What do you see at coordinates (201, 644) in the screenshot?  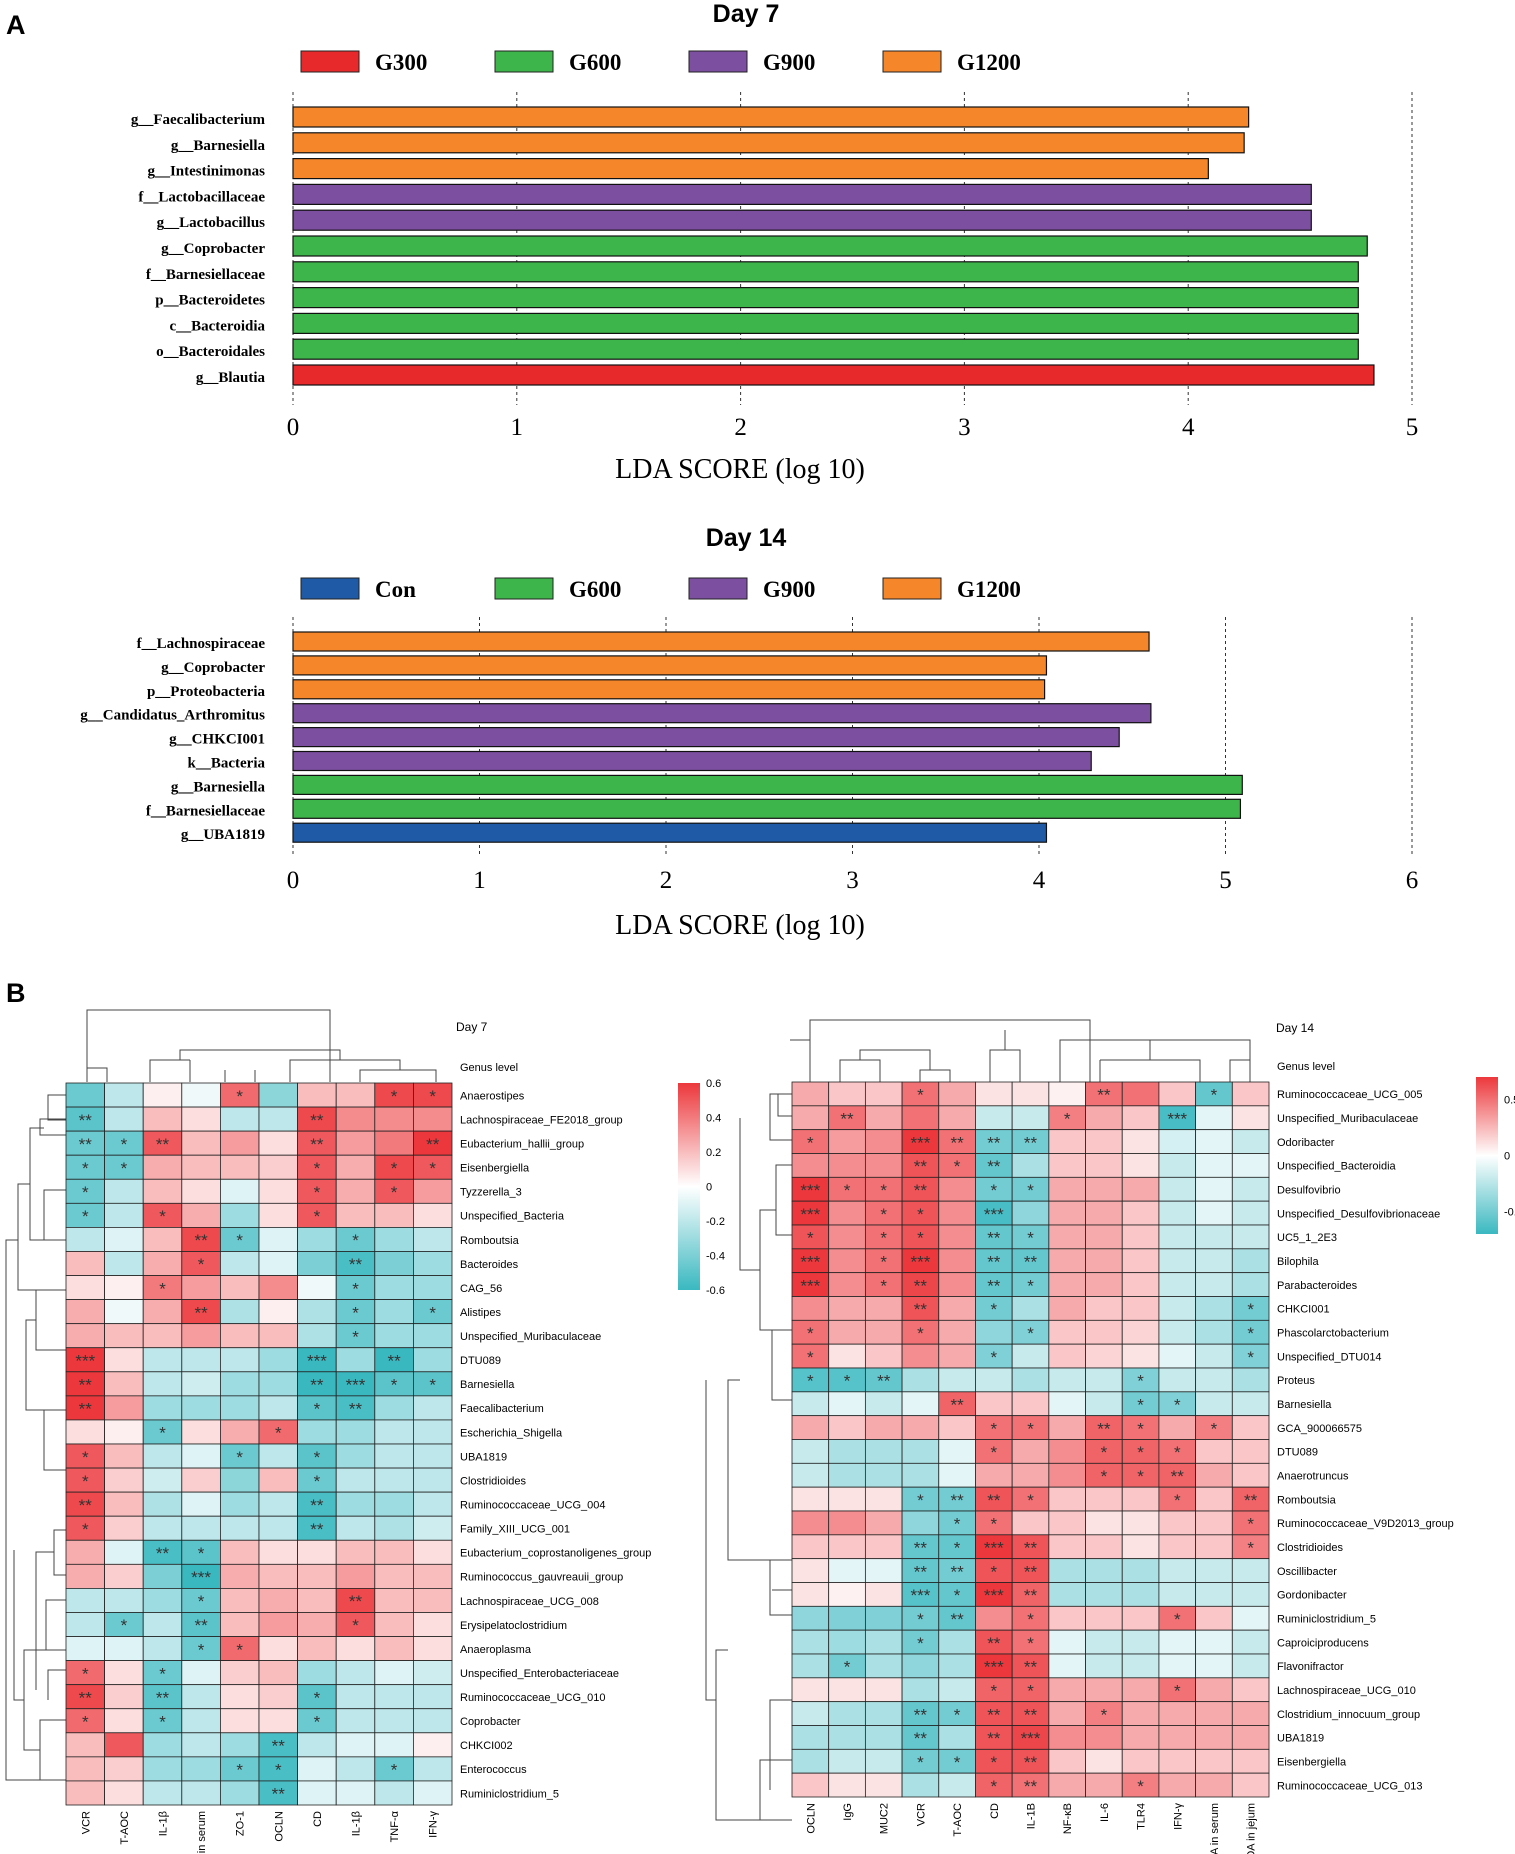 I see `category-label: f__Lachnospiraceae` at bounding box center [201, 644].